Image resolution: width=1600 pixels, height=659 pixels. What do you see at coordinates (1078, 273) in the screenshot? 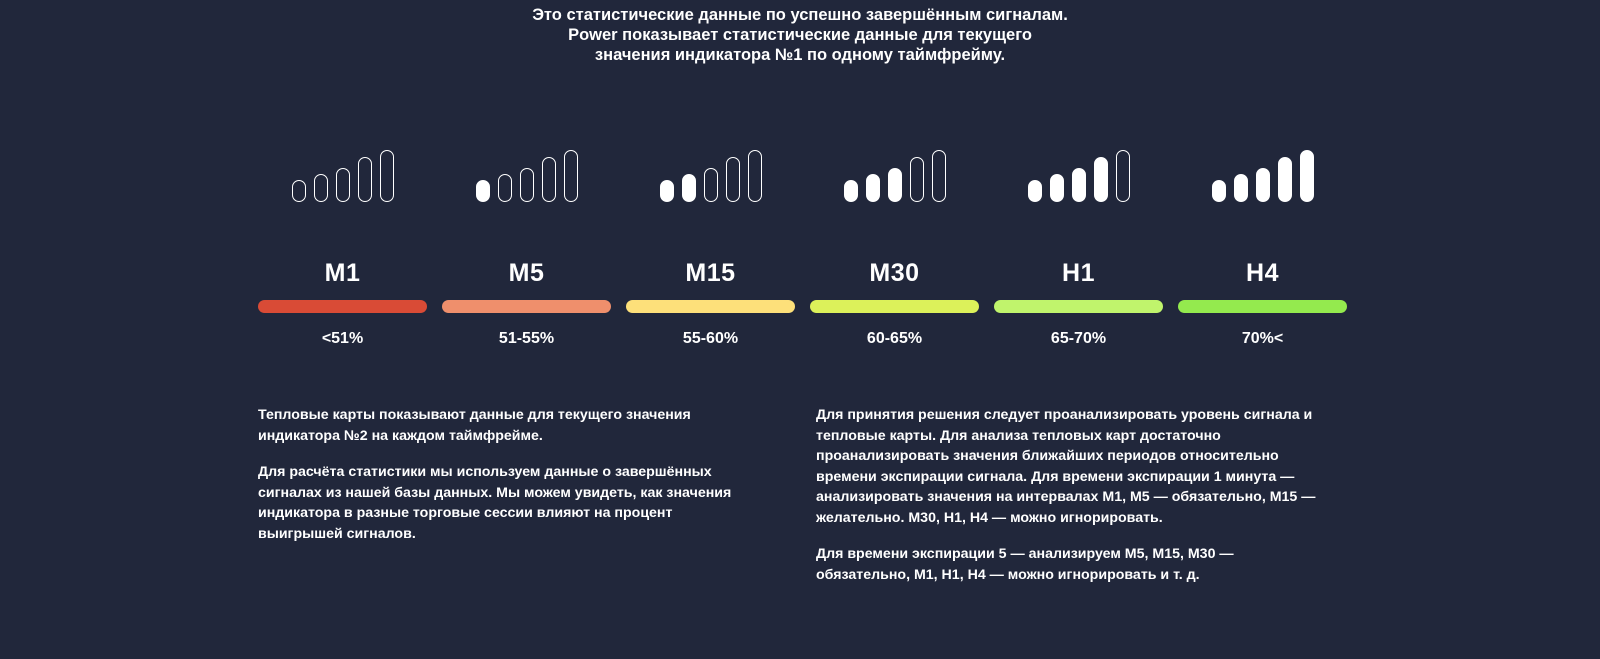
I see `timeframe-label: H1` at bounding box center [1078, 273].